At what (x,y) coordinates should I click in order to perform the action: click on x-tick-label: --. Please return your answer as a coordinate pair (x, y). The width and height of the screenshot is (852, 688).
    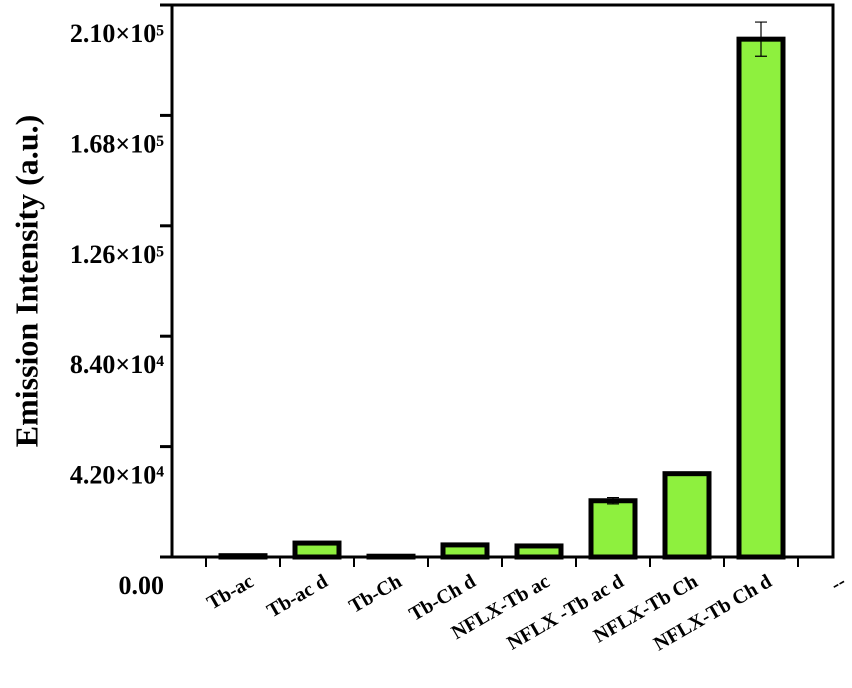
    Looking at the image, I should click on (838, 583).